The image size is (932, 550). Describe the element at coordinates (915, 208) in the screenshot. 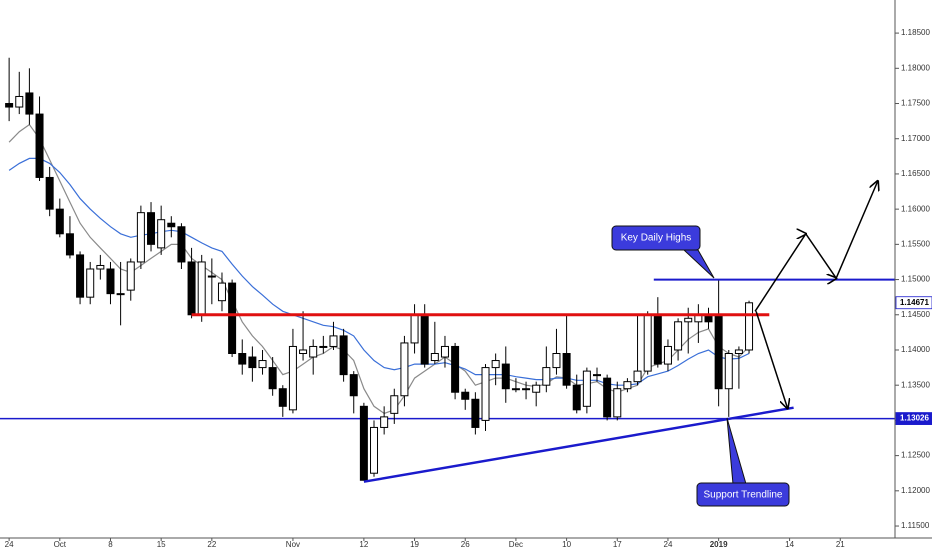

I see `y-tick-label: 1.16000` at that location.